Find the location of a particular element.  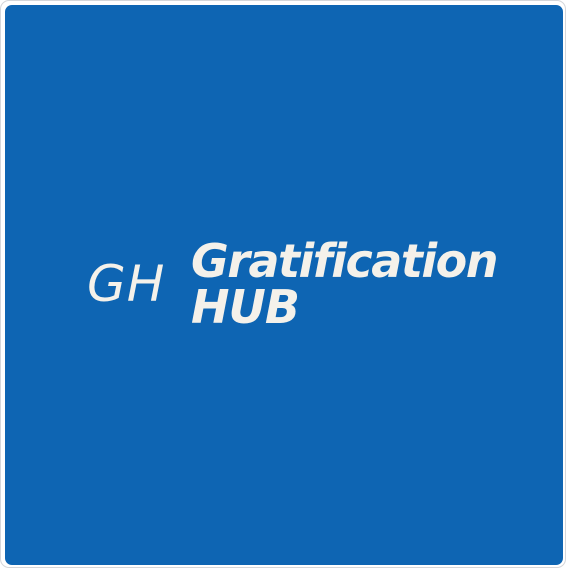

logo-wordmark: Gratification HUB is located at coordinates (344, 284).